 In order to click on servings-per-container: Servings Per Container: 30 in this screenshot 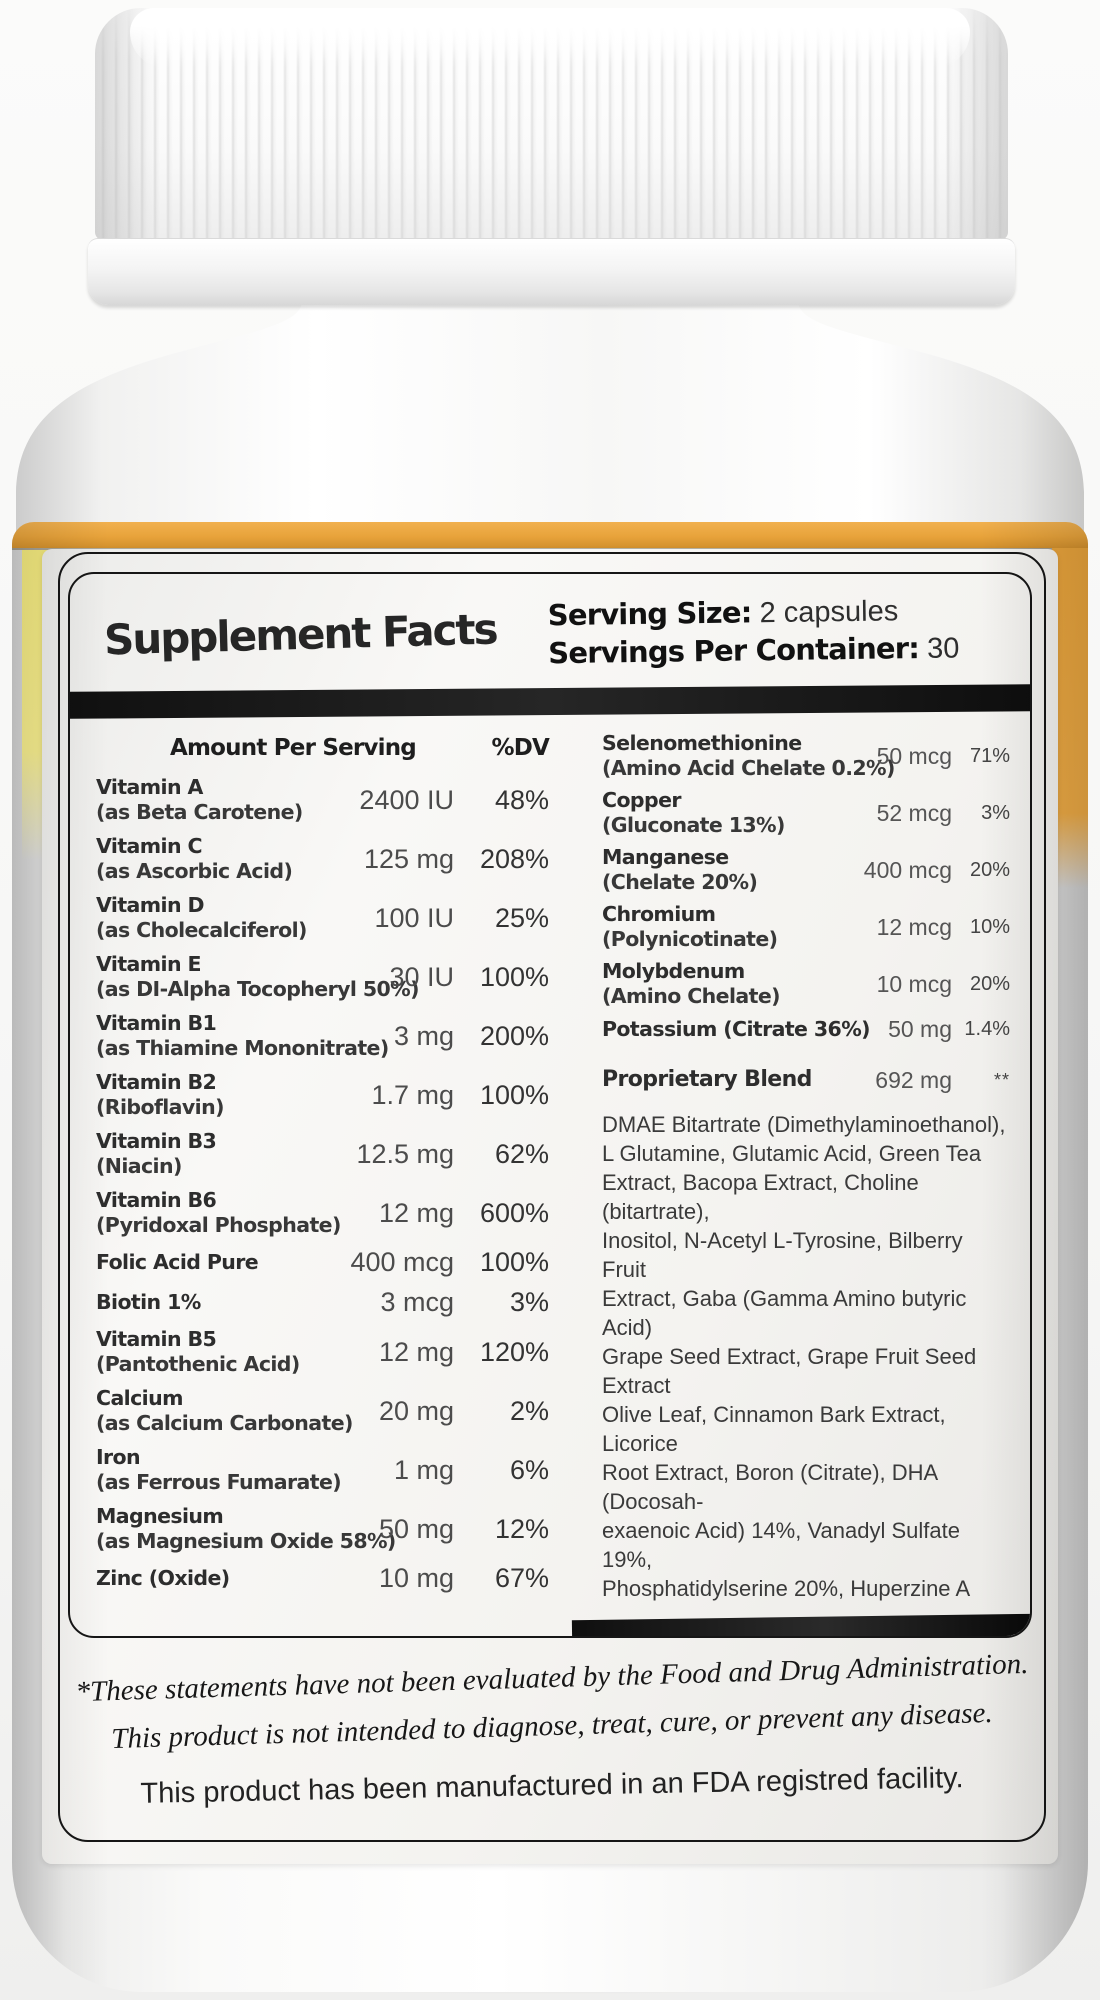, I will do `click(779, 651)`.